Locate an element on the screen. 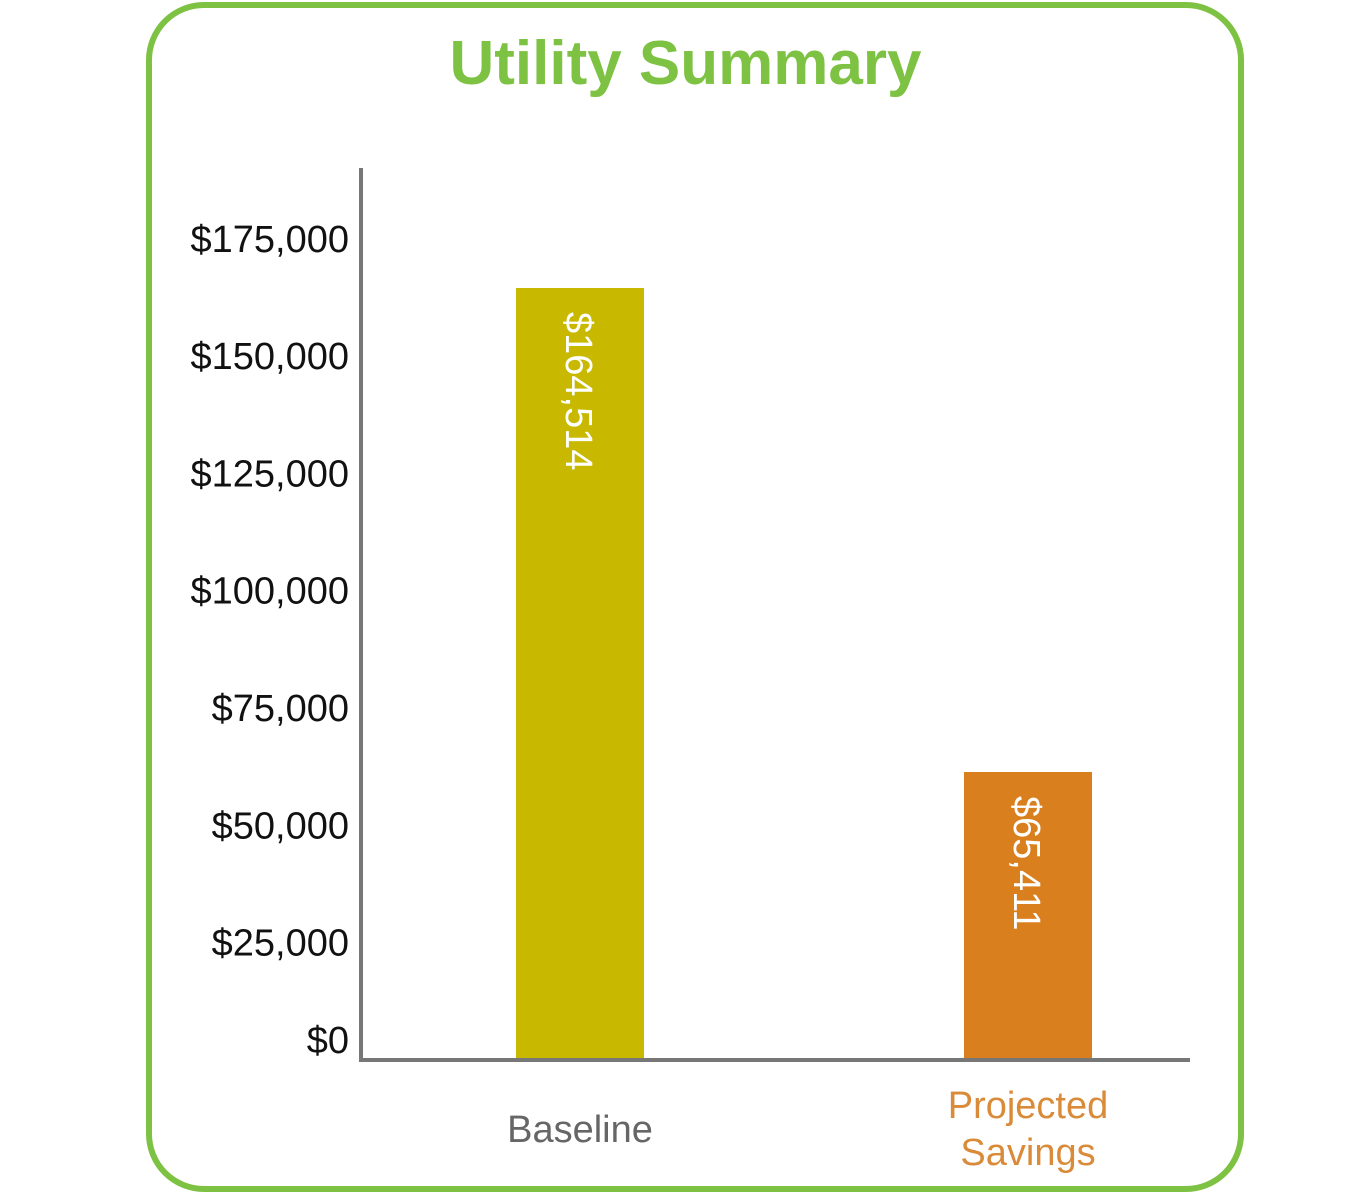 The width and height of the screenshot is (1371, 1200). chart-title: Utility Summary is located at coordinates (685, 63).